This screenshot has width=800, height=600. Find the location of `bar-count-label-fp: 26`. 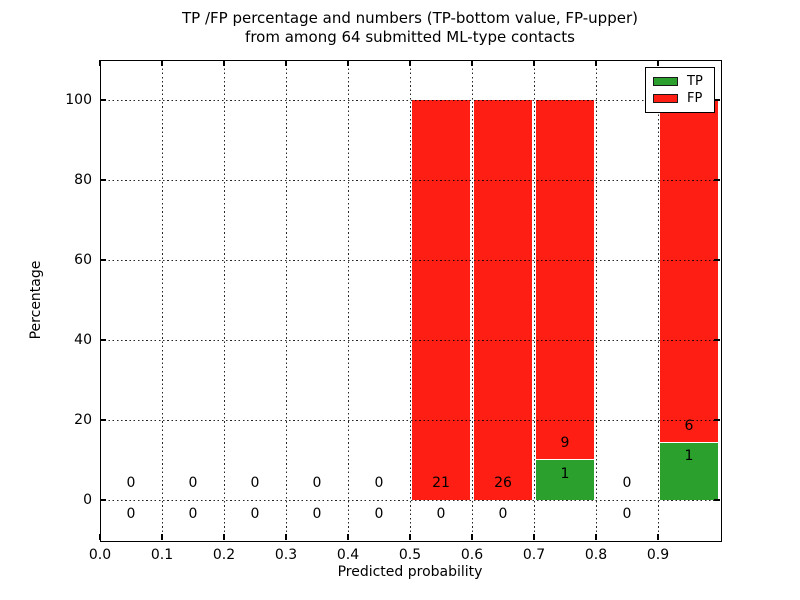

bar-count-label-fp: 26 is located at coordinates (503, 483).